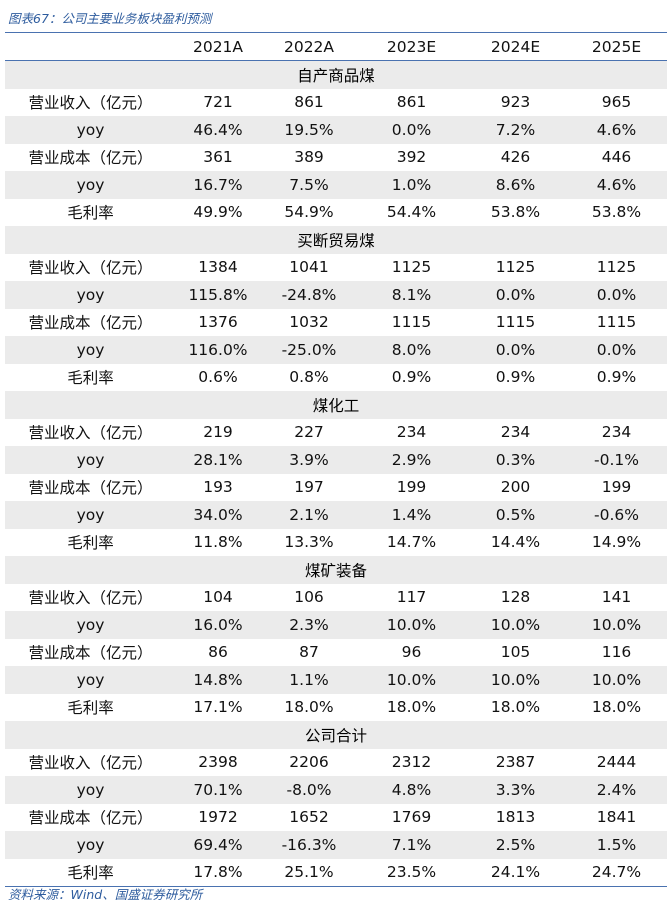 Image resolution: width=667 pixels, height=905 pixels. Describe the element at coordinates (616, 872) in the screenshot. I see `table-cell: 24.7%` at that location.